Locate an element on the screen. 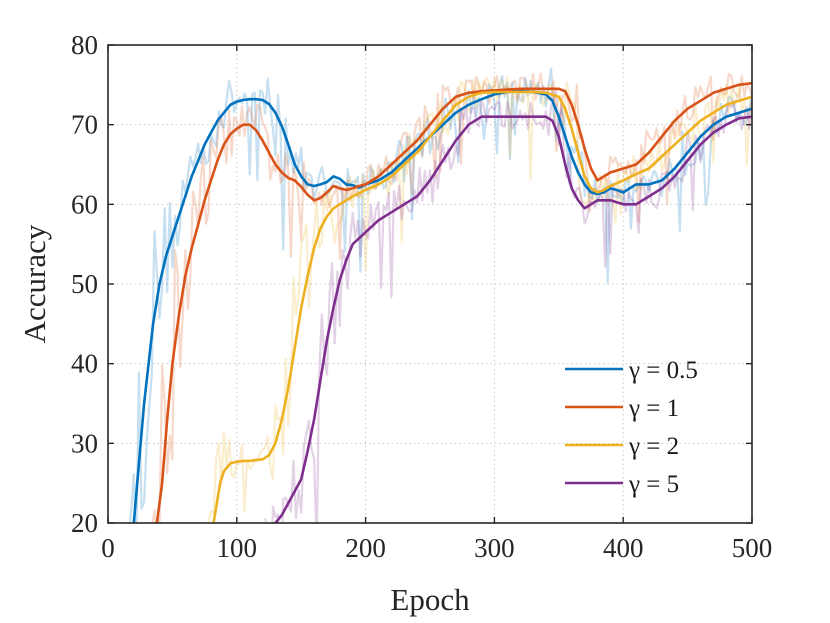  legend-label-3: γ = 2 is located at coordinates (653, 446).